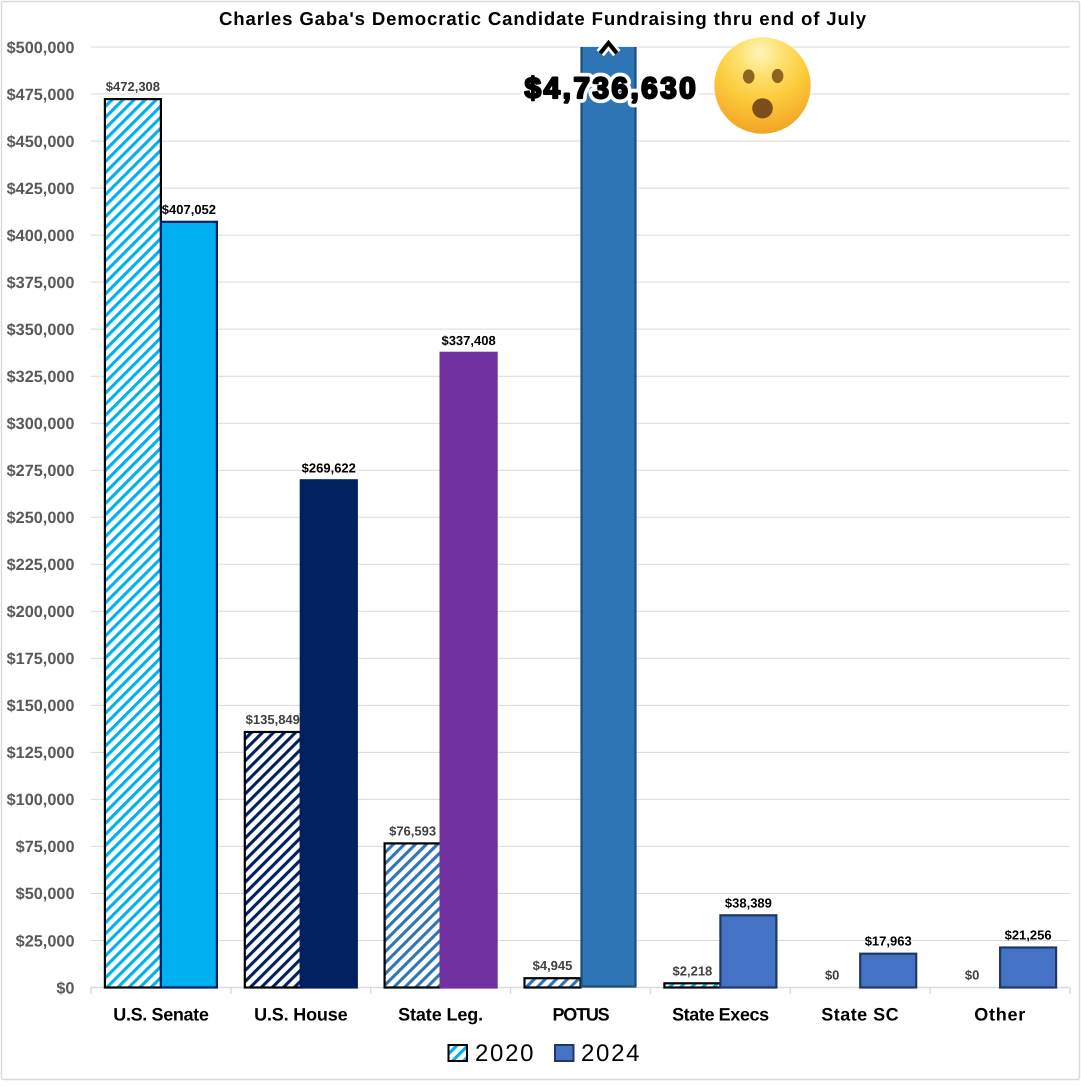  Describe the element at coordinates (440, 1014) in the screenshot. I see `svg-text: State Leg.` at that location.